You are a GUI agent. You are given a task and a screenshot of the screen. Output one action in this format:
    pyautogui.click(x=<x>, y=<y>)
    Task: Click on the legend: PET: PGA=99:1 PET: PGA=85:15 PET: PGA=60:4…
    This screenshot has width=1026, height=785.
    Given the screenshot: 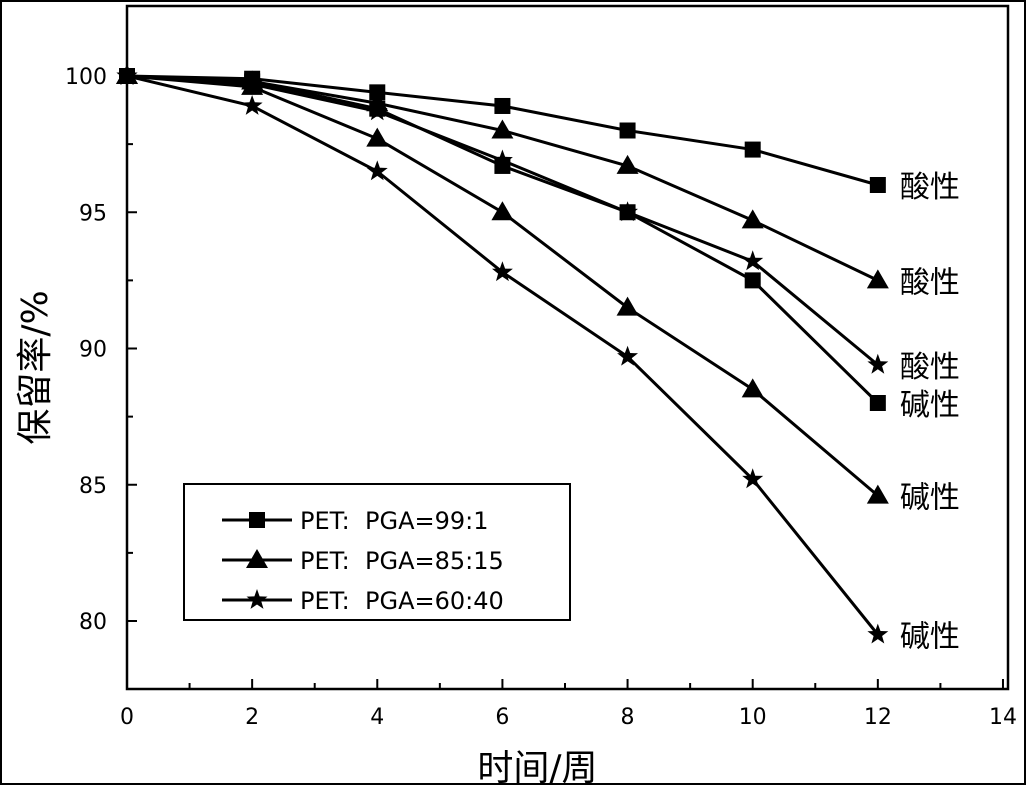 What is the action you would take?
    pyautogui.click(x=377, y=552)
    